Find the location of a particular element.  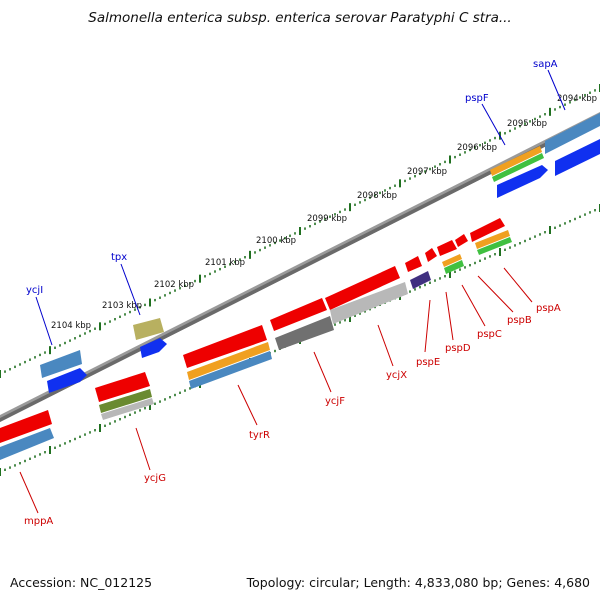

scale-label-2099: 2099 kbp is located at coordinates (327, 219).